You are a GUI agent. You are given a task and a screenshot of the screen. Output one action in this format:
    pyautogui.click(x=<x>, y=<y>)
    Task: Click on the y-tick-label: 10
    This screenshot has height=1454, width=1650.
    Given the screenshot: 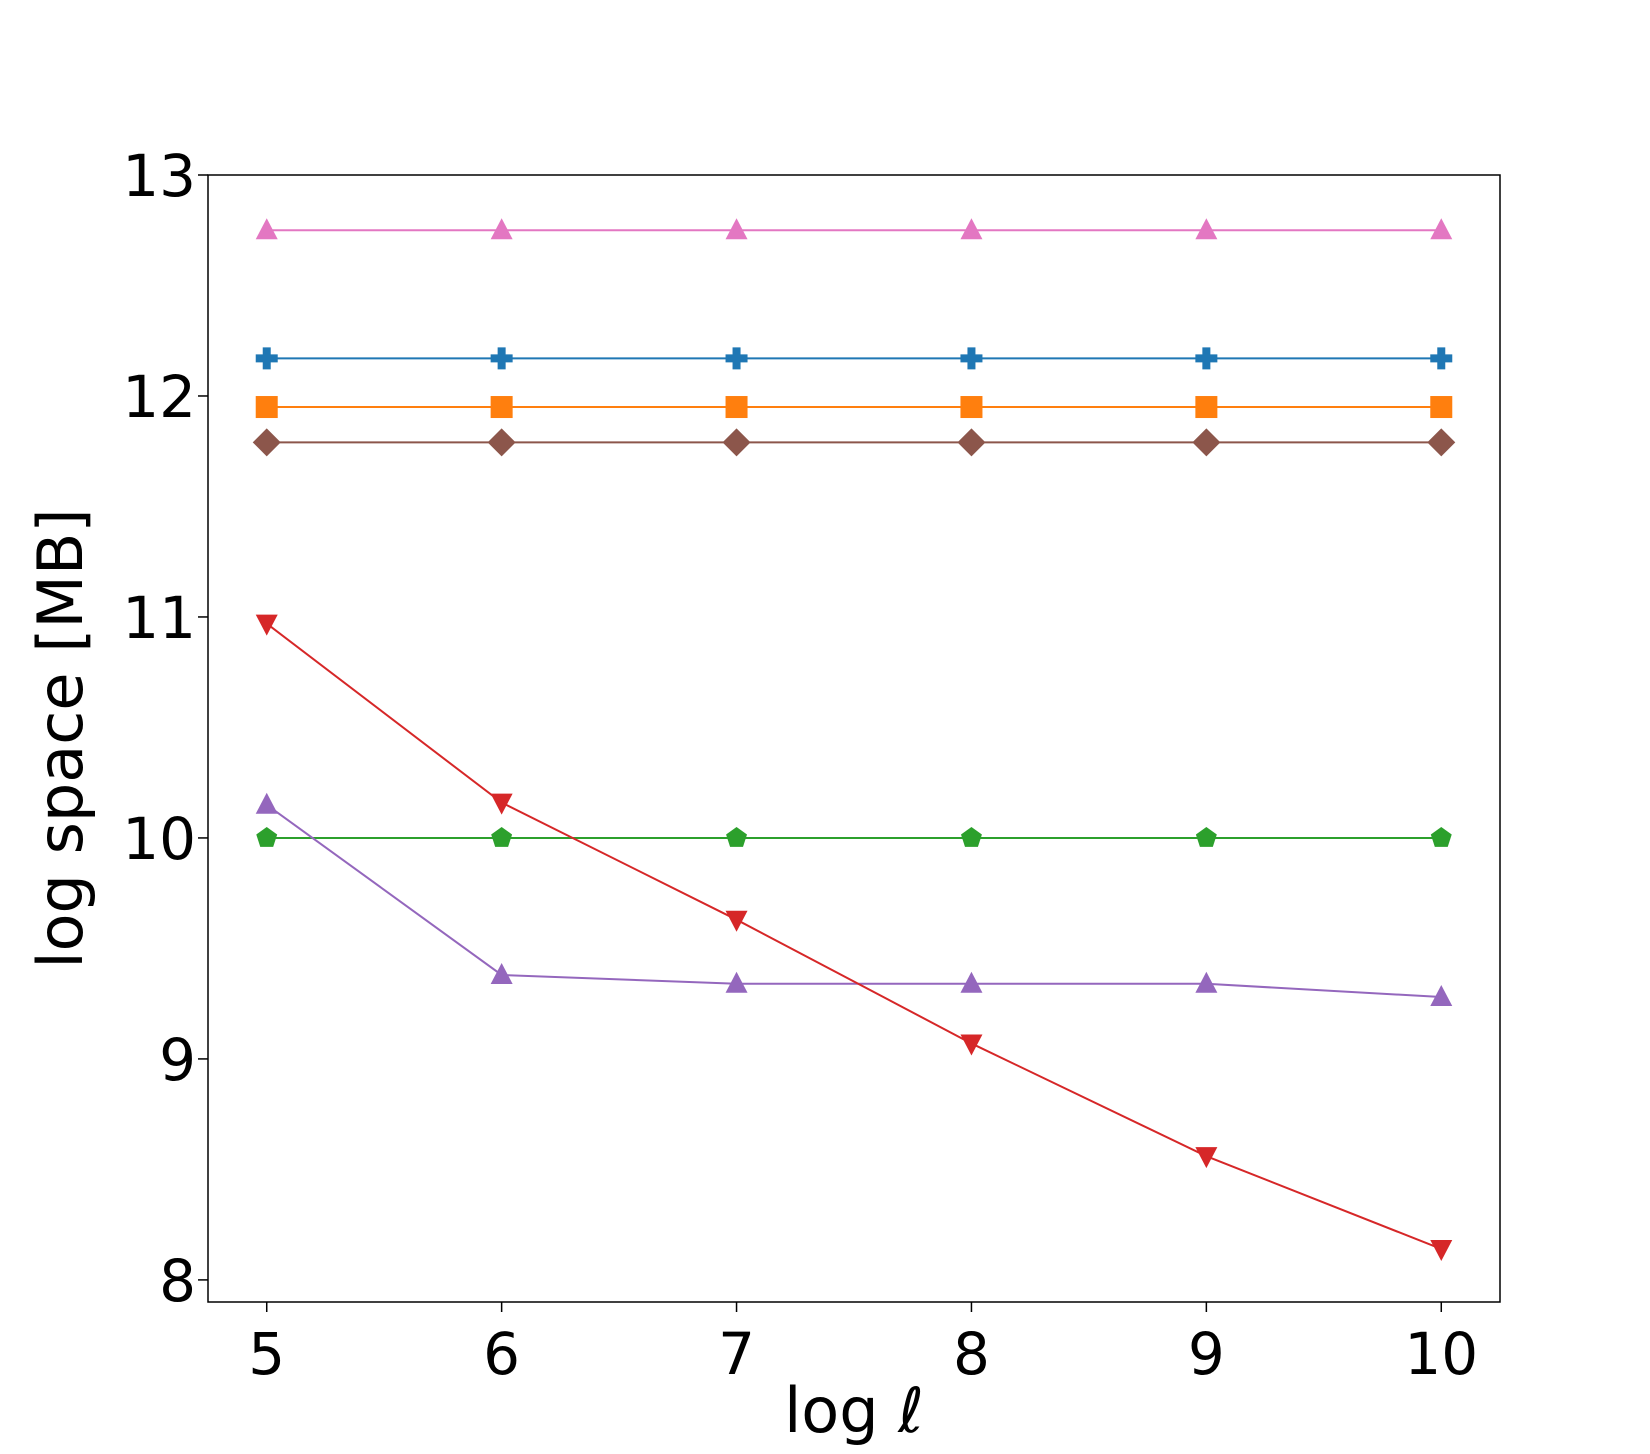 What is the action you would take?
    pyautogui.click(x=159, y=839)
    